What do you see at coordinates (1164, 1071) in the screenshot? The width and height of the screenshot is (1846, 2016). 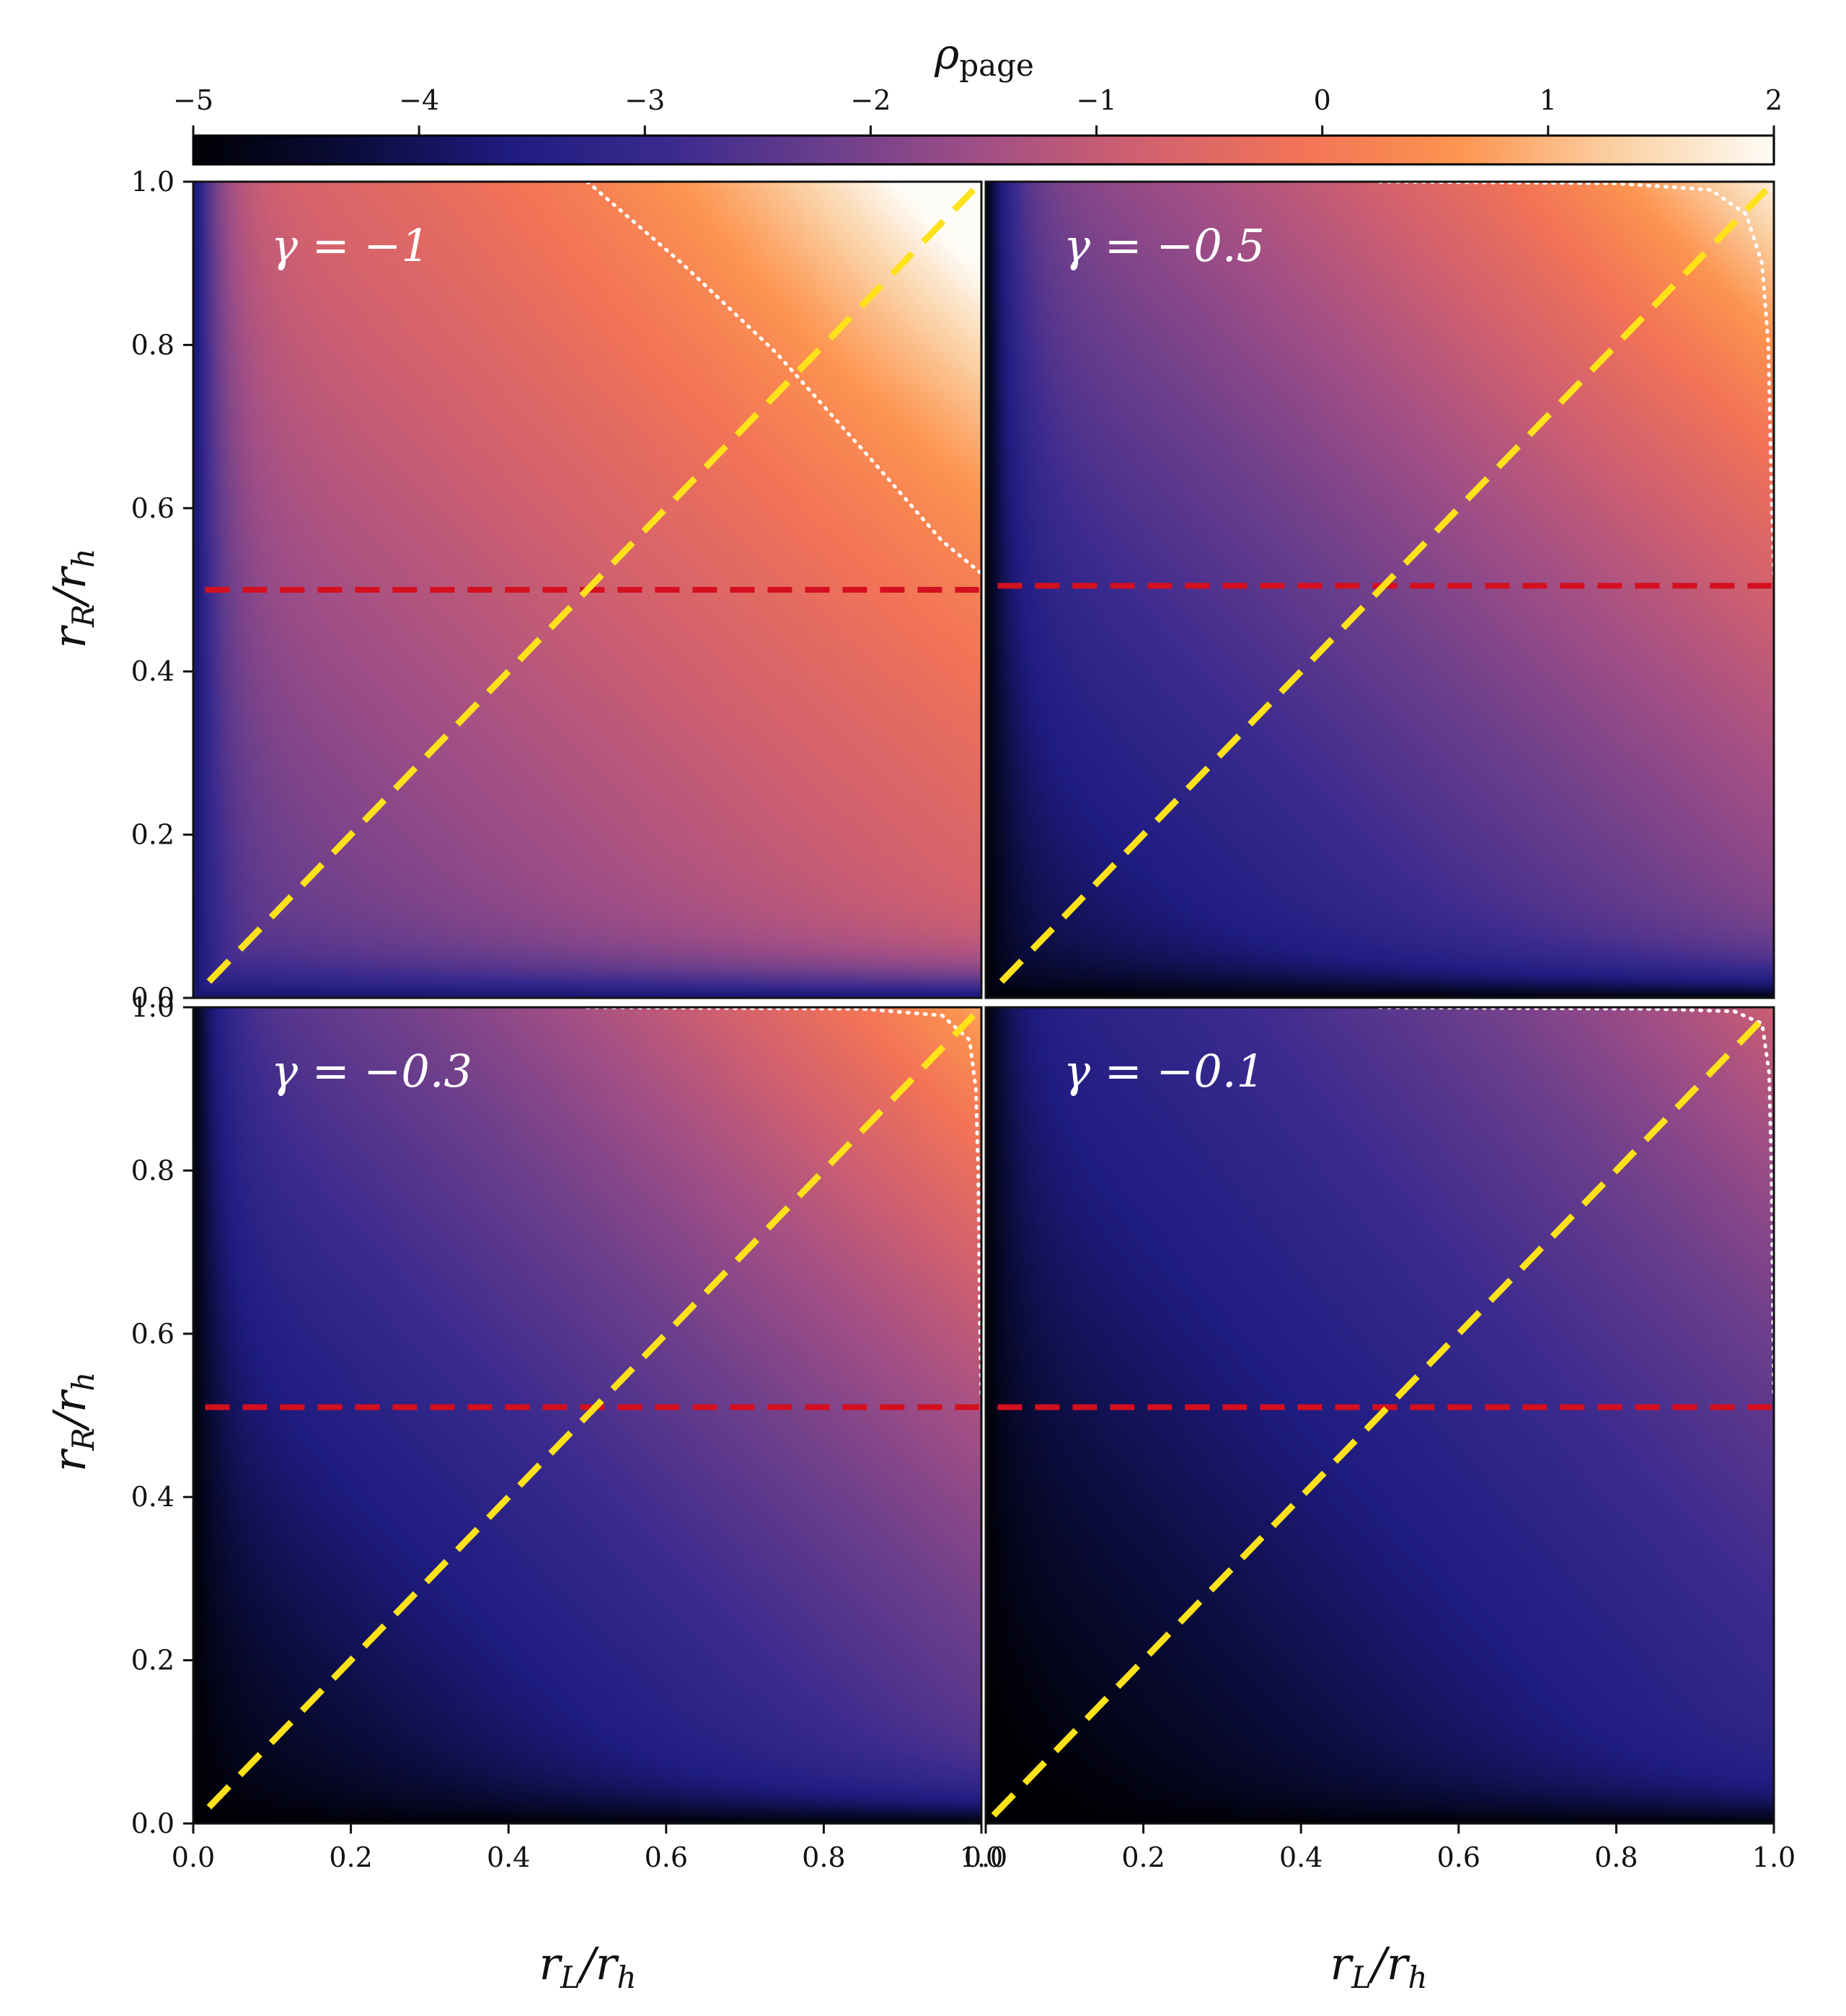 I see `gamma-label: γ = −0.1` at bounding box center [1164, 1071].